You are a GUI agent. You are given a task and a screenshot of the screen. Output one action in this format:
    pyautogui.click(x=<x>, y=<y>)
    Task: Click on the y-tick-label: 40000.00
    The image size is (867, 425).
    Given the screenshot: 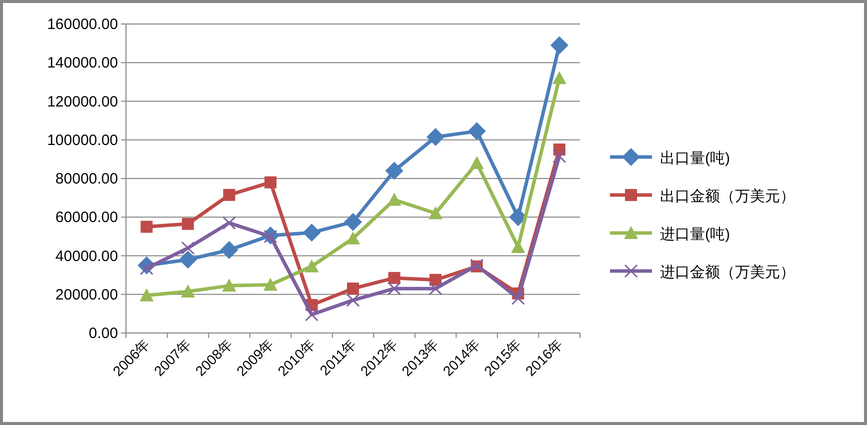 What is the action you would take?
    pyautogui.click(x=86, y=256)
    